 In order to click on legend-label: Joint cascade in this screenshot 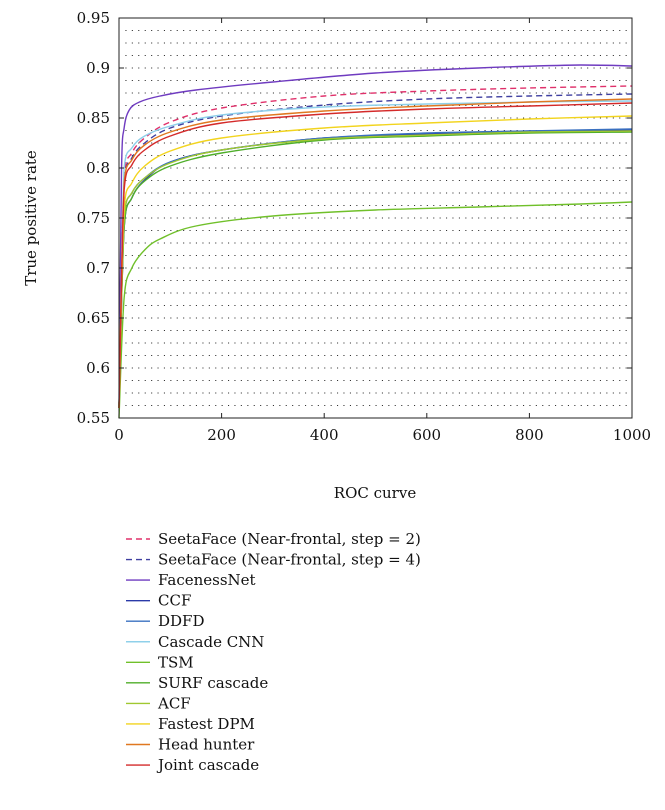, I will do `click(207, 765)`.